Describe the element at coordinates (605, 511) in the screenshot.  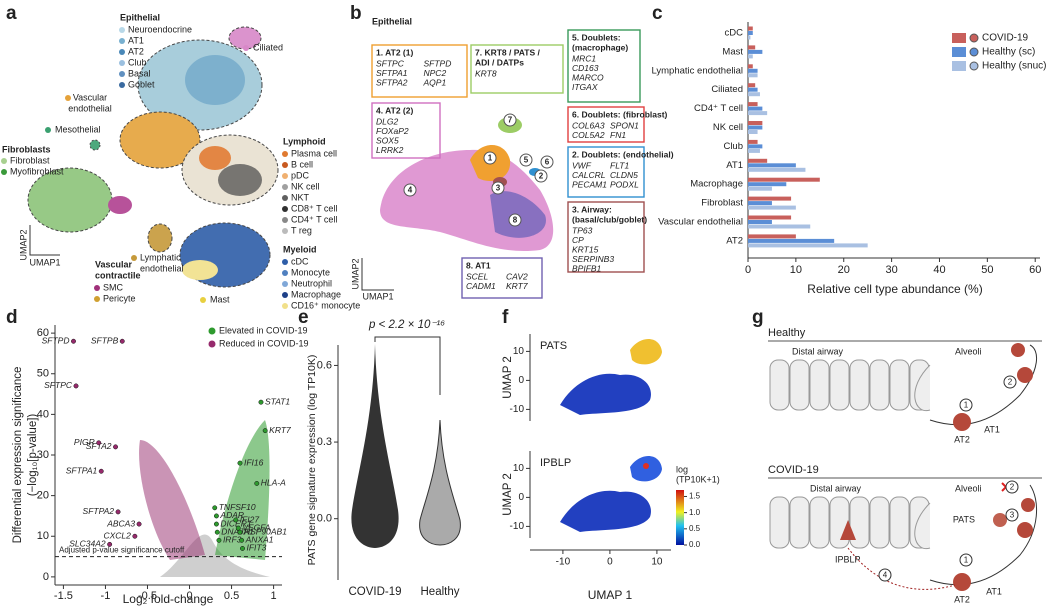
I see `umap-cloud` at that location.